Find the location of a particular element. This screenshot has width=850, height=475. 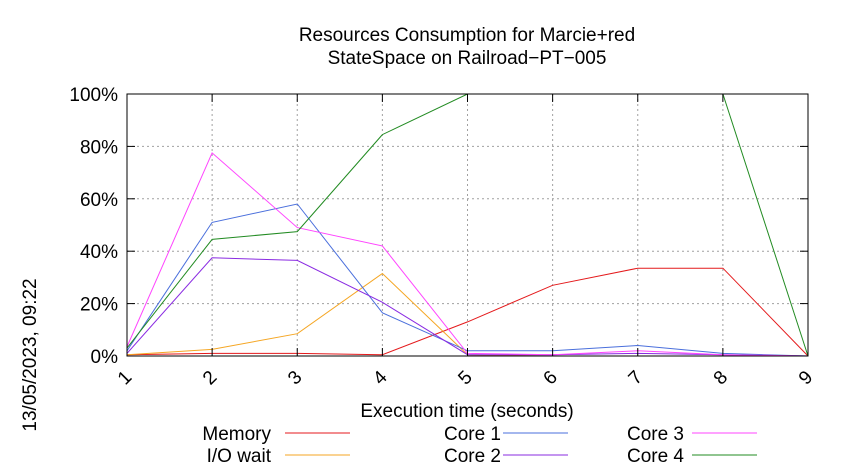

x-tick-label: 2 is located at coordinates (210, 378).